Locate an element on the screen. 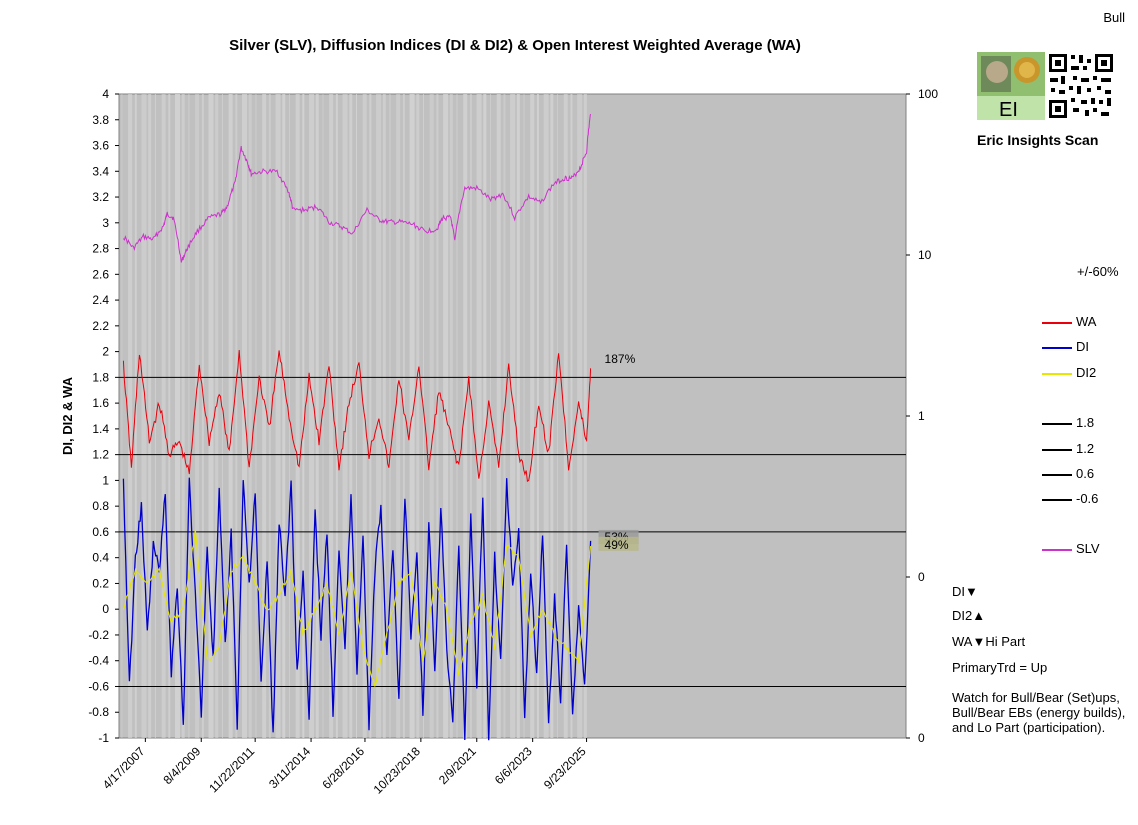 The width and height of the screenshot is (1138, 825). y-tick-label: 3.4 is located at coordinates (100, 171).